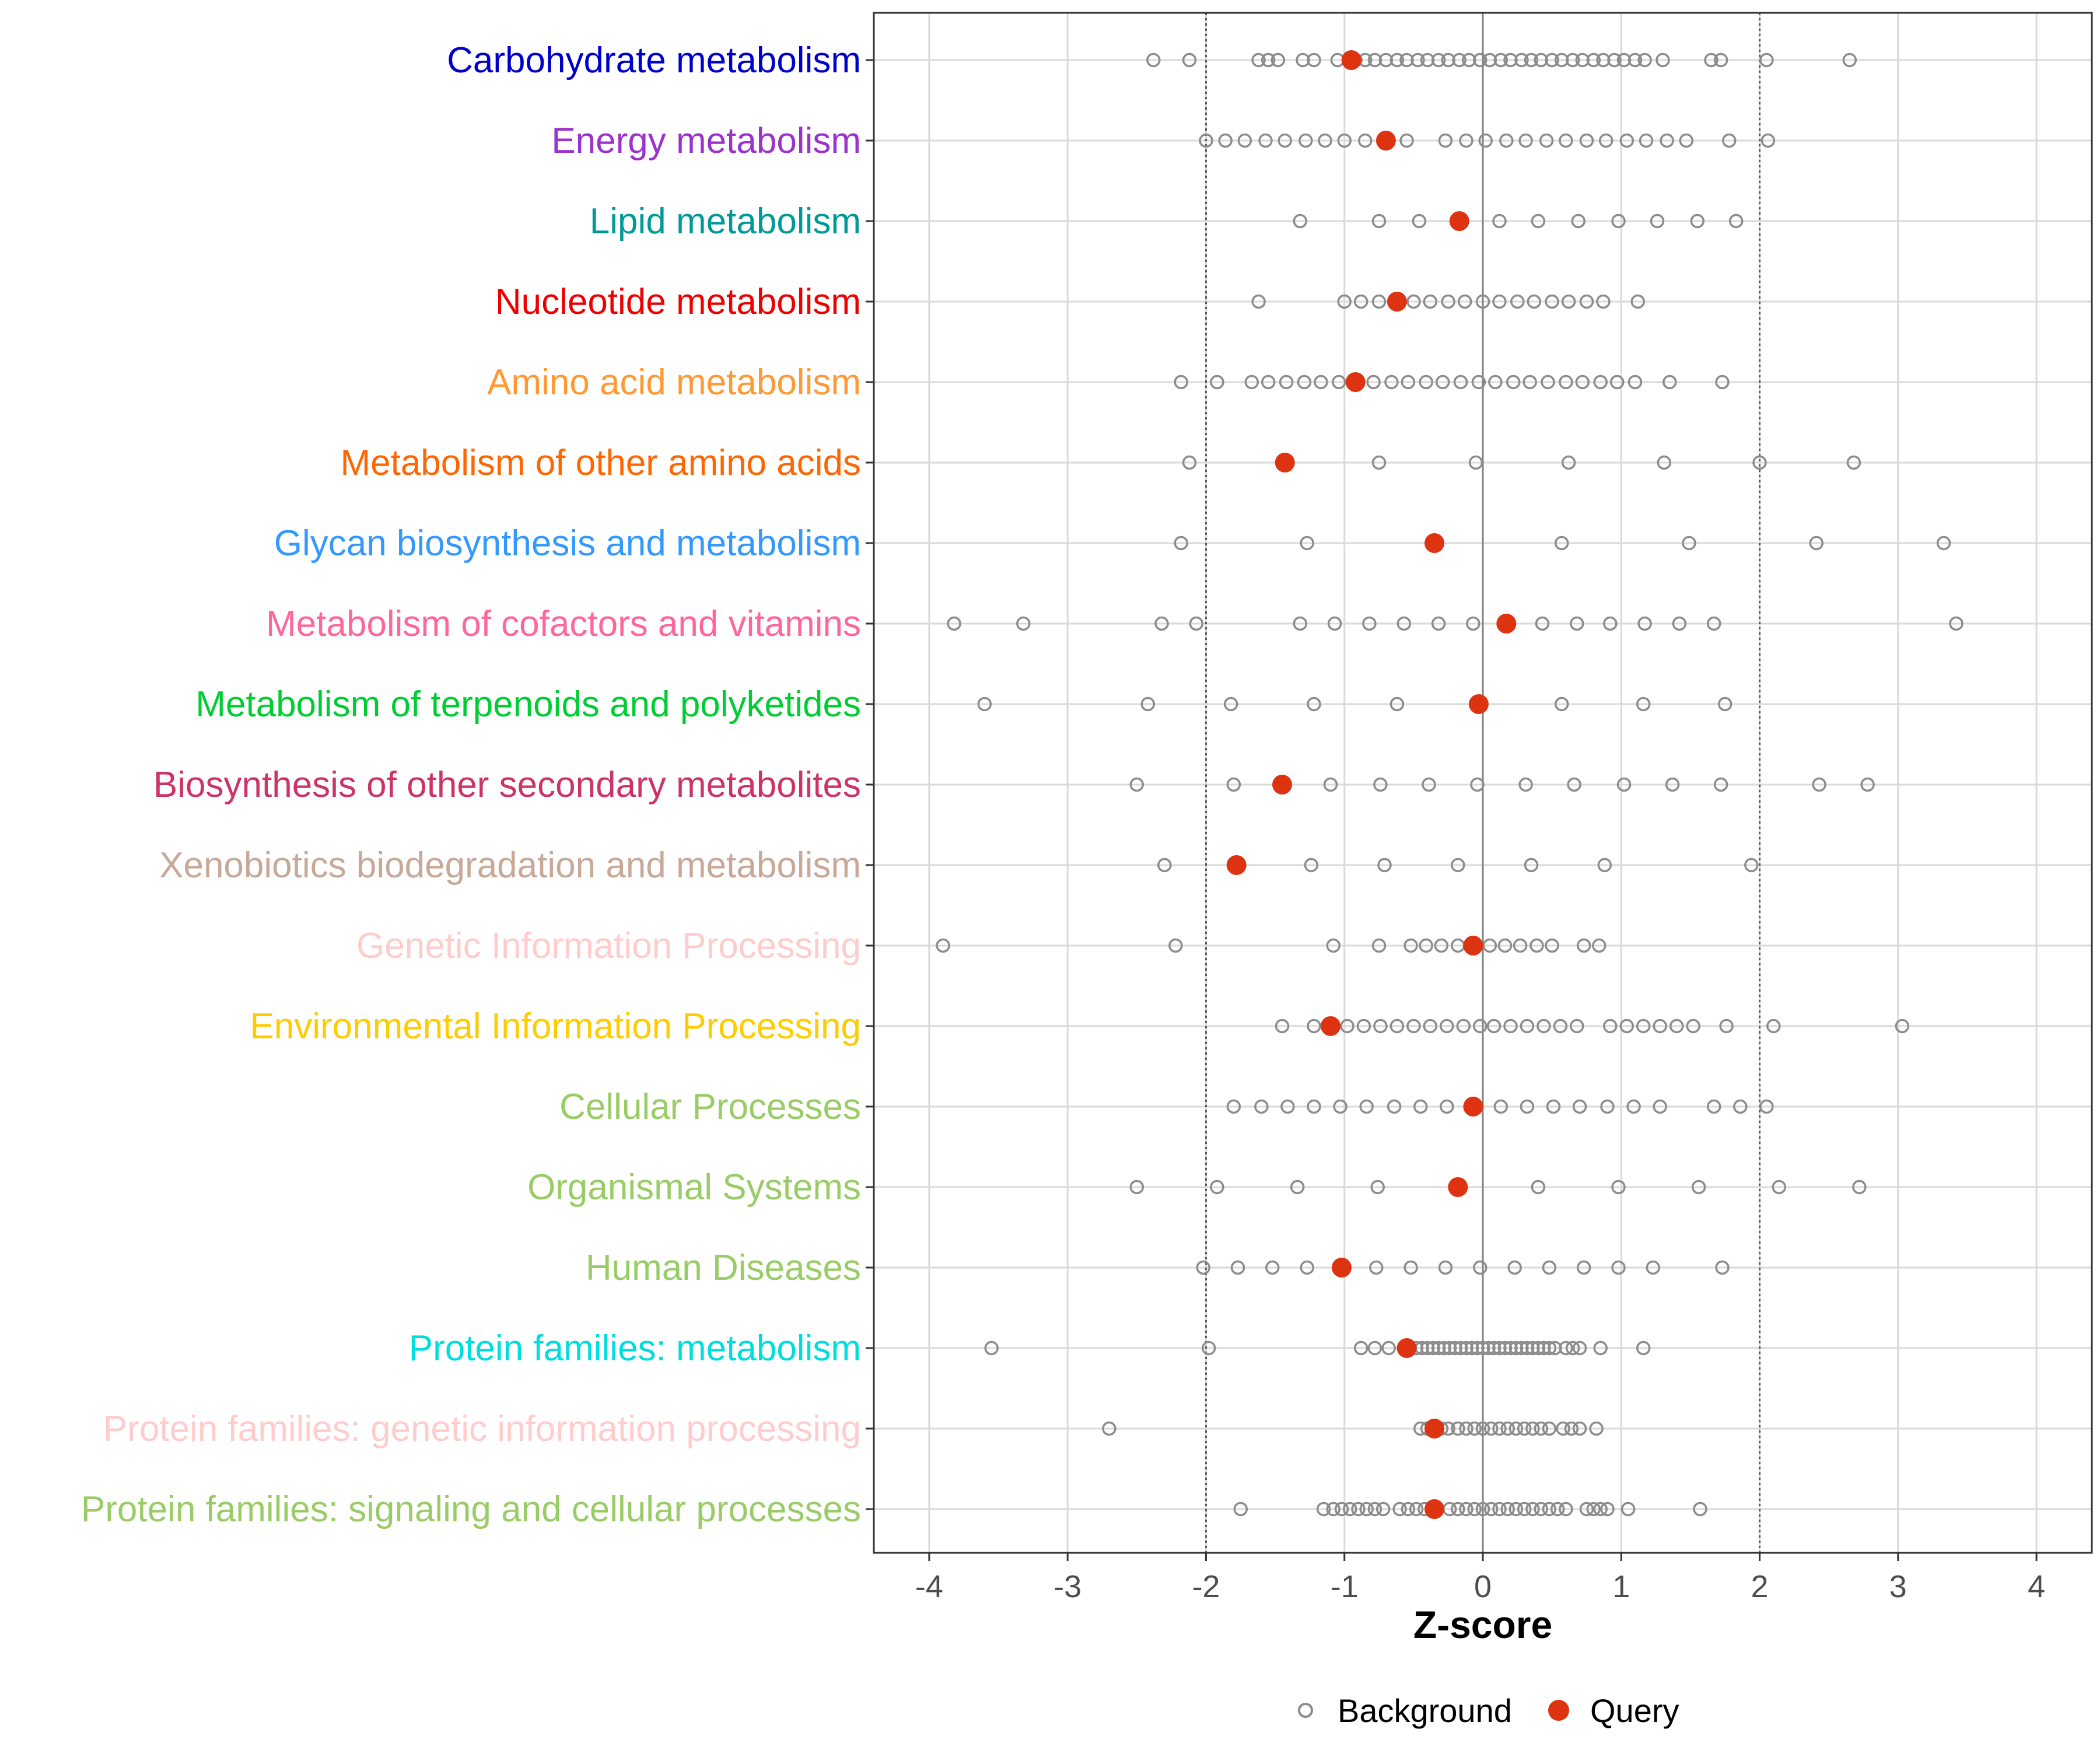 The height and width of the screenshot is (1750, 2100). What do you see at coordinates (2036, 1587) in the screenshot?
I see `x-tick-label: 4` at bounding box center [2036, 1587].